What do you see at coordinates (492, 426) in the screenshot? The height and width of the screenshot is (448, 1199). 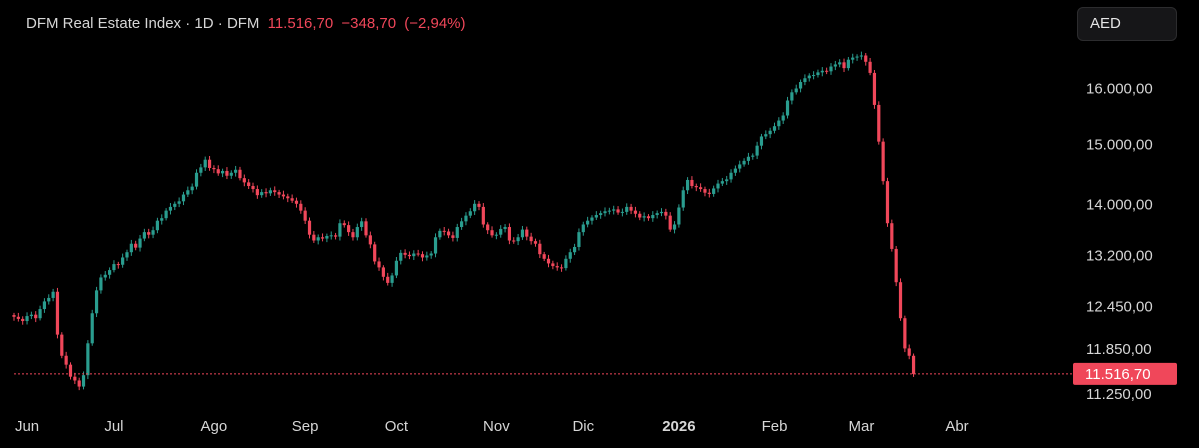 I see `x-axis: Jun Jul Ago Sep Oct Nov Dic 2026 Feb Mar Abr` at bounding box center [492, 426].